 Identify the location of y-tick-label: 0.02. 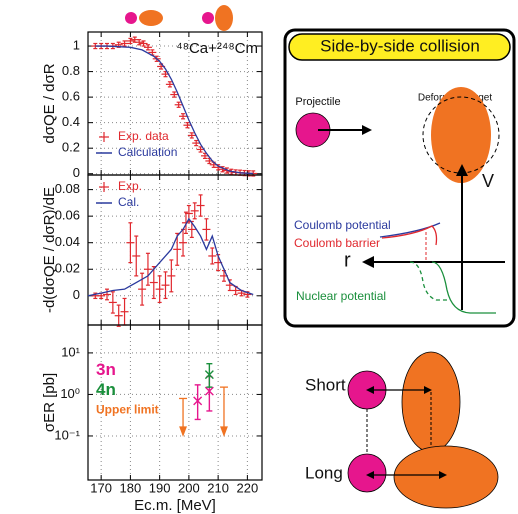
(67, 268).